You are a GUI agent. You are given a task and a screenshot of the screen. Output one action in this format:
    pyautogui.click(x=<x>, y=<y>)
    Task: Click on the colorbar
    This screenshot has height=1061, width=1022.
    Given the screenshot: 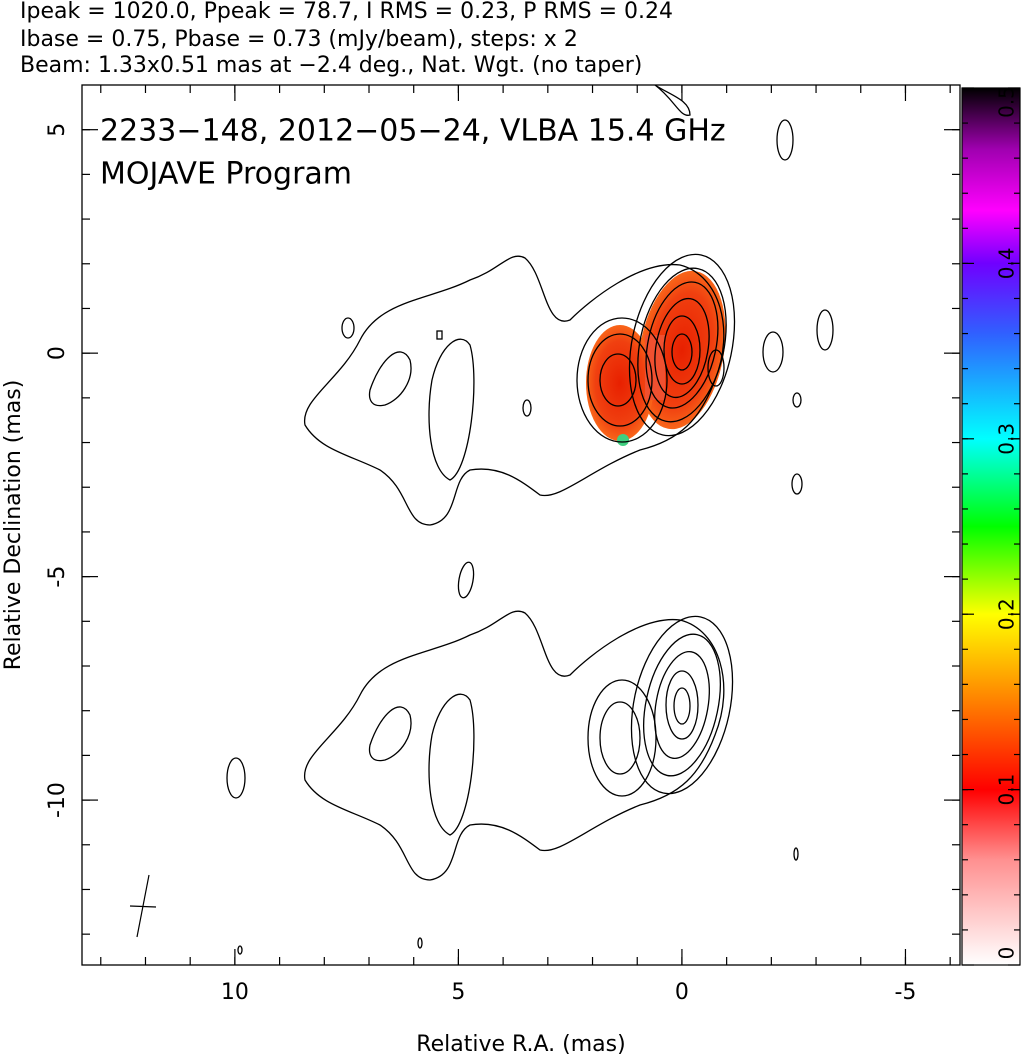 What is the action you would take?
    pyautogui.click(x=991, y=526)
    